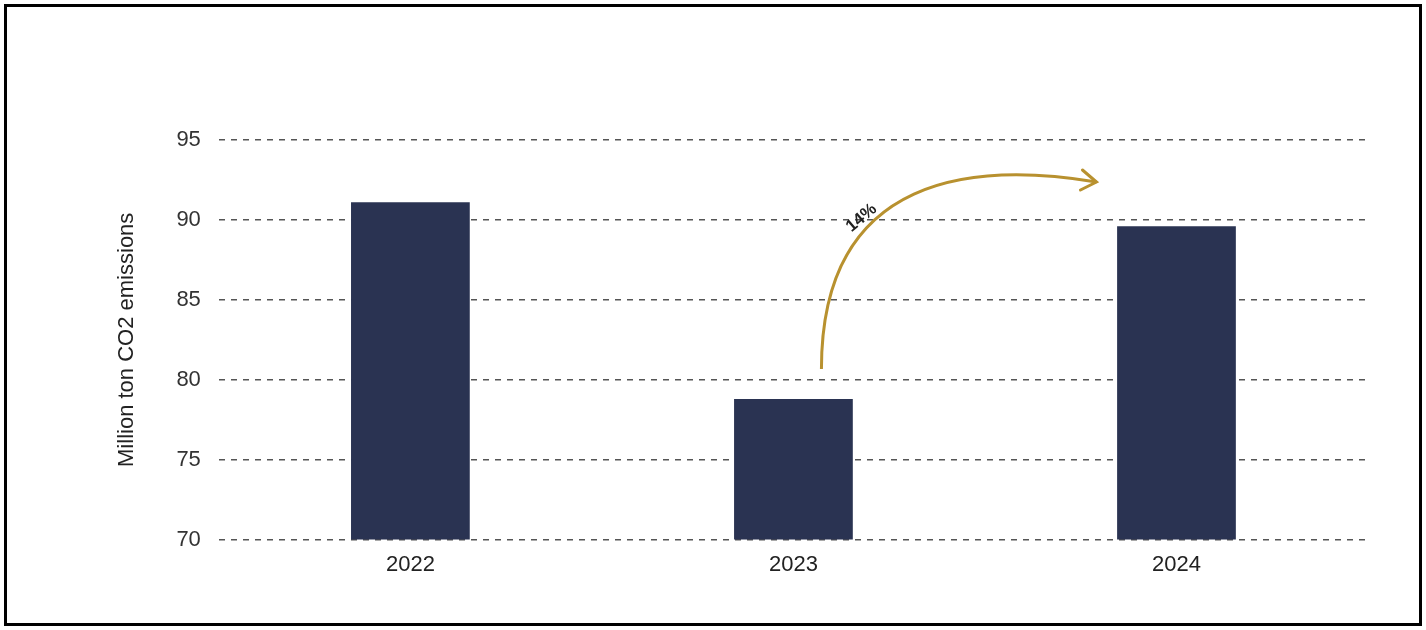 Image resolution: width=1426 pixels, height=630 pixels. I want to click on y-tick-label: 80, so click(188, 378).